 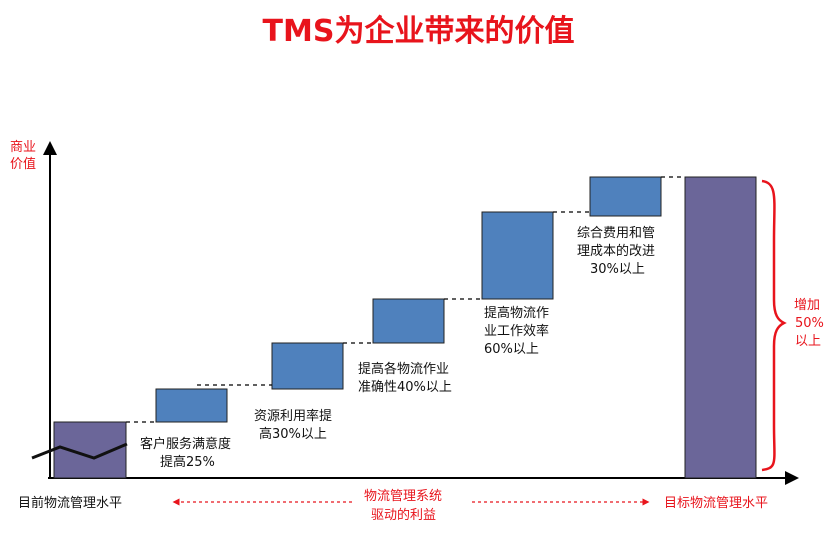 I want to click on benefit-label-line-1: 物流管理系统, so click(x=403, y=496).